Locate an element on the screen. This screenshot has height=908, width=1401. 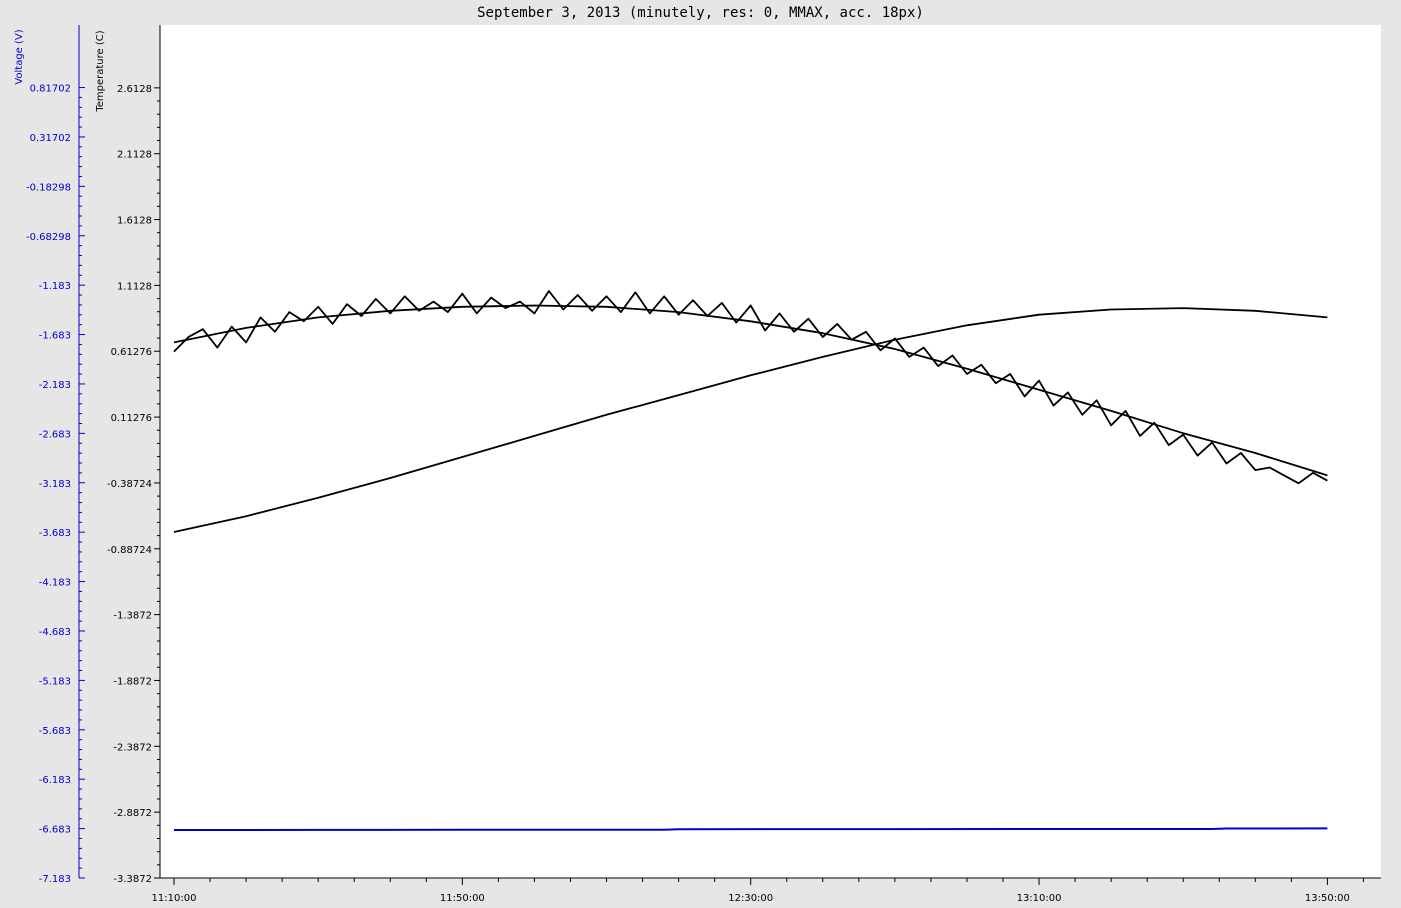
voltage-tick-label: -6.683 is located at coordinates (55, 830).